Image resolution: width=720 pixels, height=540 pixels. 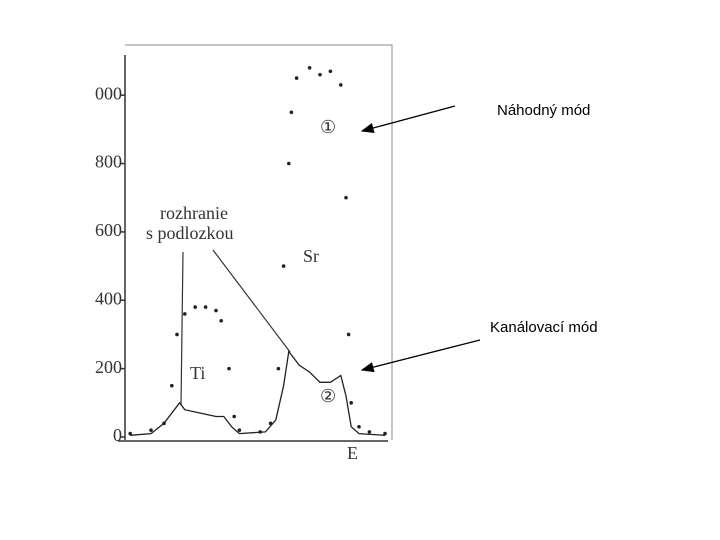 What do you see at coordinates (352, 453) in the screenshot?
I see `x-axis-label: E` at bounding box center [352, 453].